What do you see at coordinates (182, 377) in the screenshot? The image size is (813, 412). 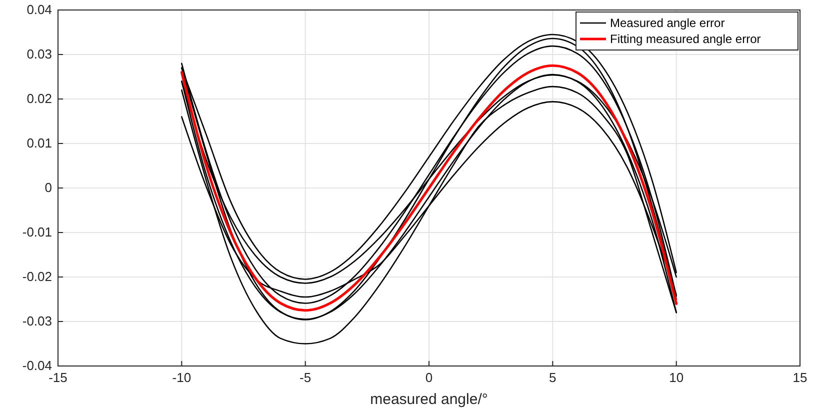 I see `x-tick-label: -10` at bounding box center [182, 377].